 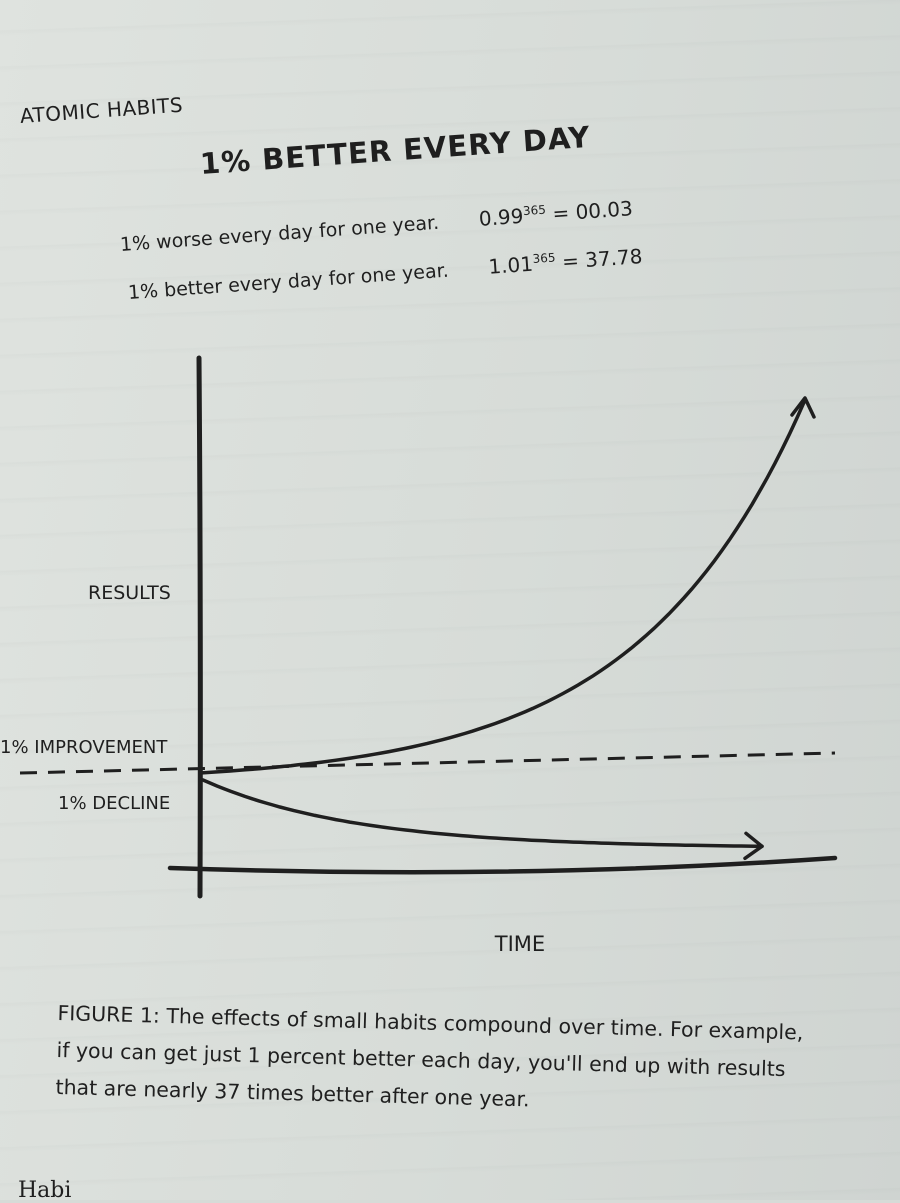 What do you see at coordinates (129, 593) in the screenshot?
I see `y-axis-label: RESULTS` at bounding box center [129, 593].